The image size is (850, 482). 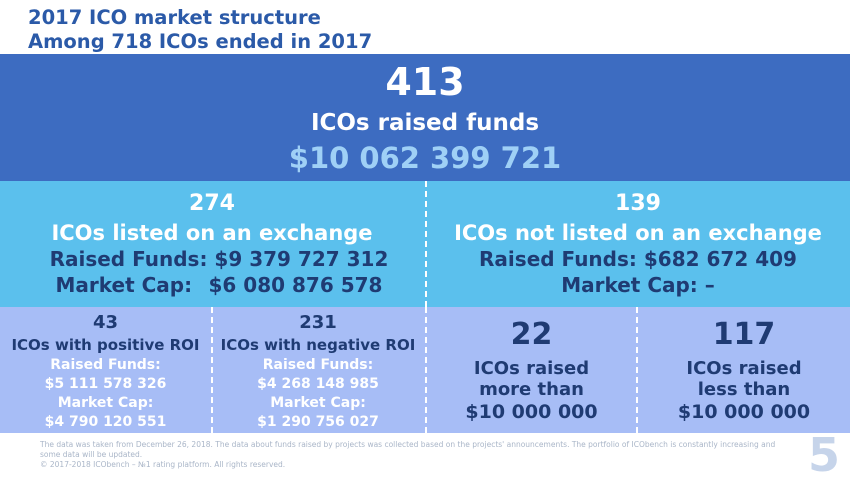 I want to click on not-listed-funds-line: Raised Funds: $682 672 409, so click(x=638, y=259).